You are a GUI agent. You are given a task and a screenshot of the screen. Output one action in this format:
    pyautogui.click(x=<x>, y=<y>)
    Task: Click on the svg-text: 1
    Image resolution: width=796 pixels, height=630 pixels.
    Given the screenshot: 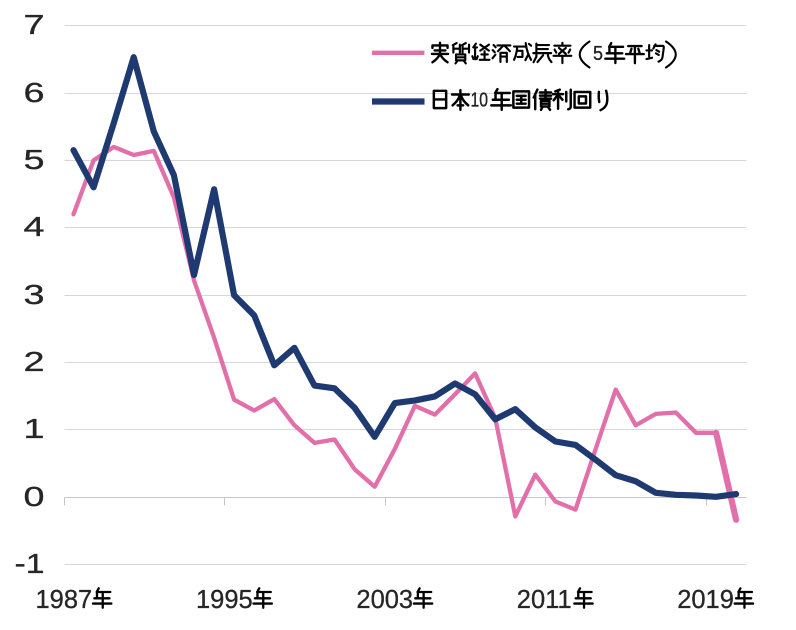 What is the action you would take?
    pyautogui.click(x=34, y=428)
    